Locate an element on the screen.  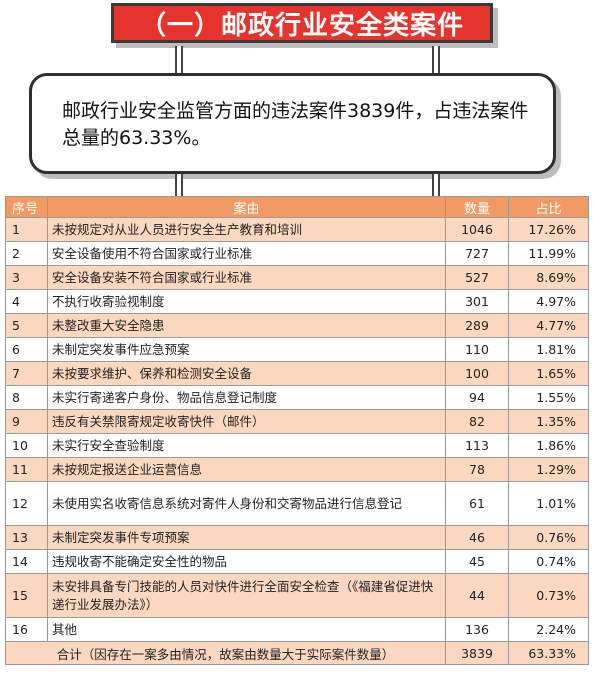
row-pct: 1.65% is located at coordinates (548, 373).